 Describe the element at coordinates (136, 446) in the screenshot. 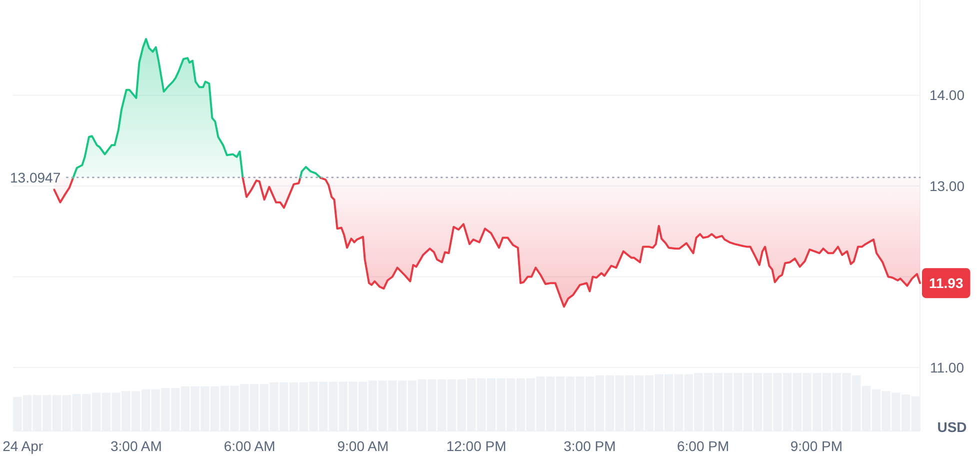

I see `x-tick-label: 3:00 AM` at that location.